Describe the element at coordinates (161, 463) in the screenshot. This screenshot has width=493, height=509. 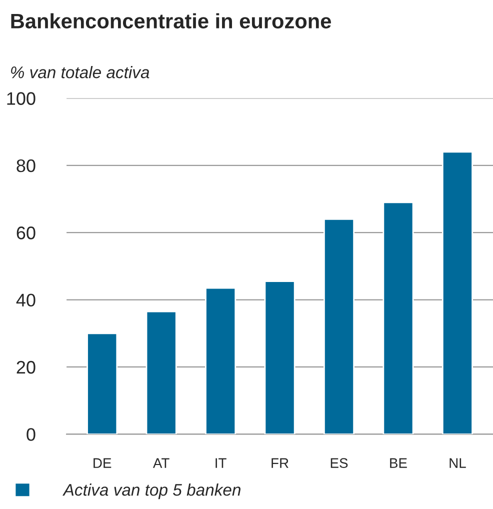
I see `x-tick-label: AT` at that location.